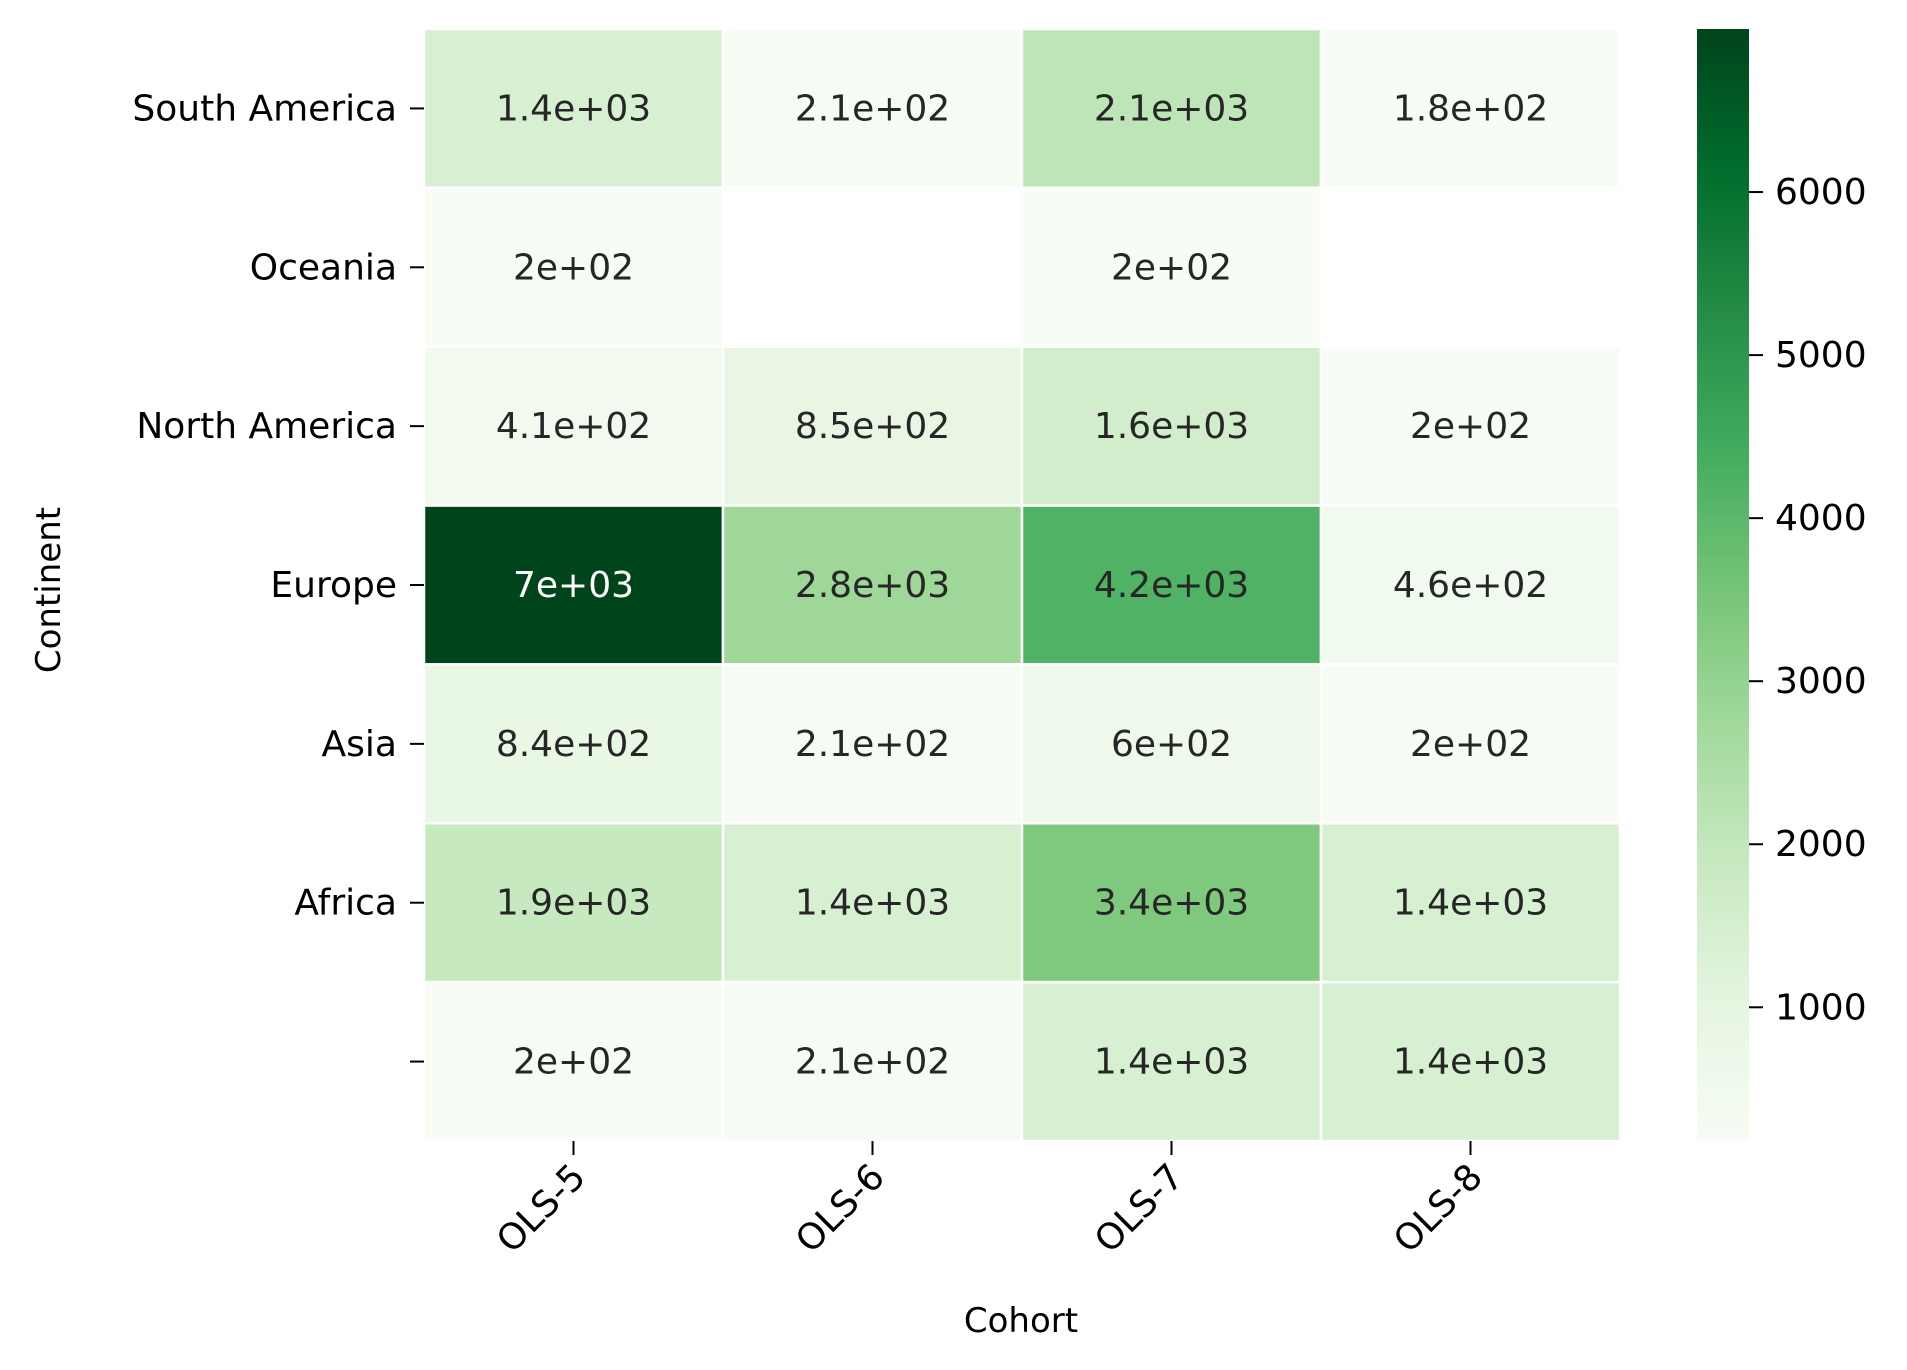  I want to click on cell-value-label: 3.4e+03, so click(1171, 903).